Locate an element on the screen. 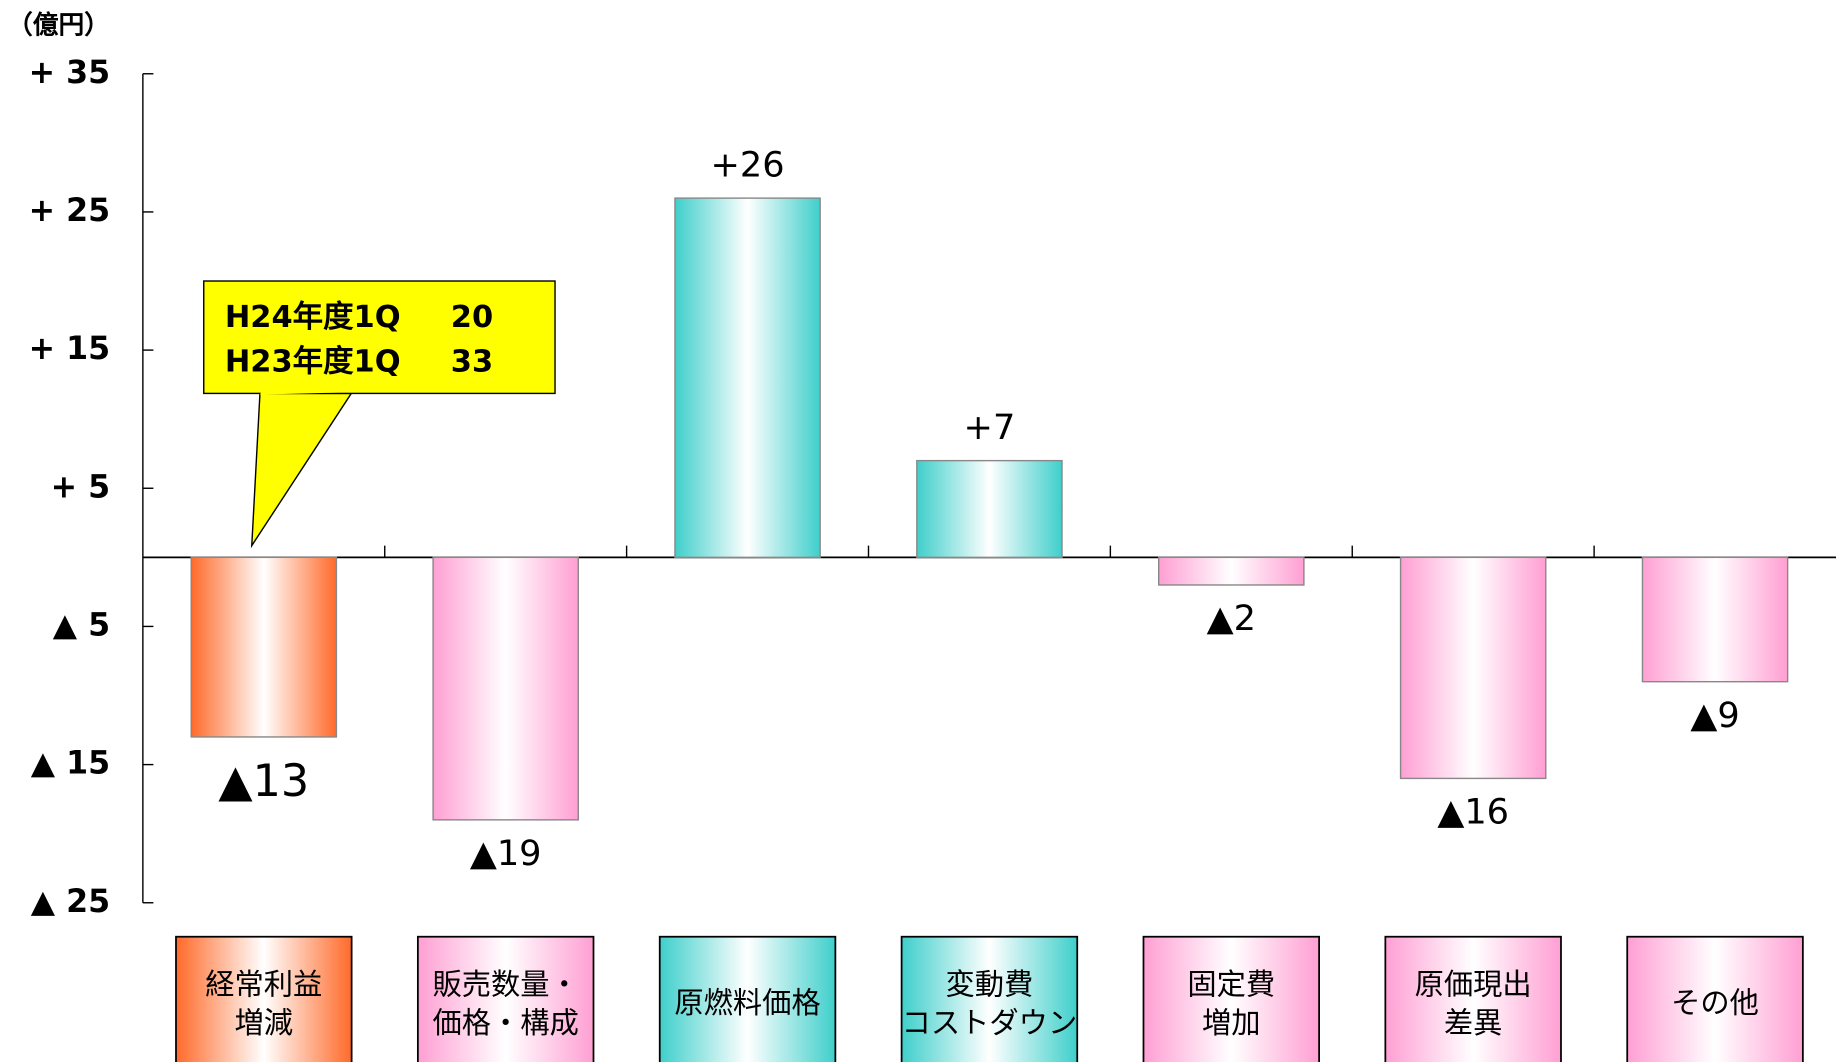 This screenshot has height=1062, width=1836. category-label: 固定費 is located at coordinates (1231, 984).